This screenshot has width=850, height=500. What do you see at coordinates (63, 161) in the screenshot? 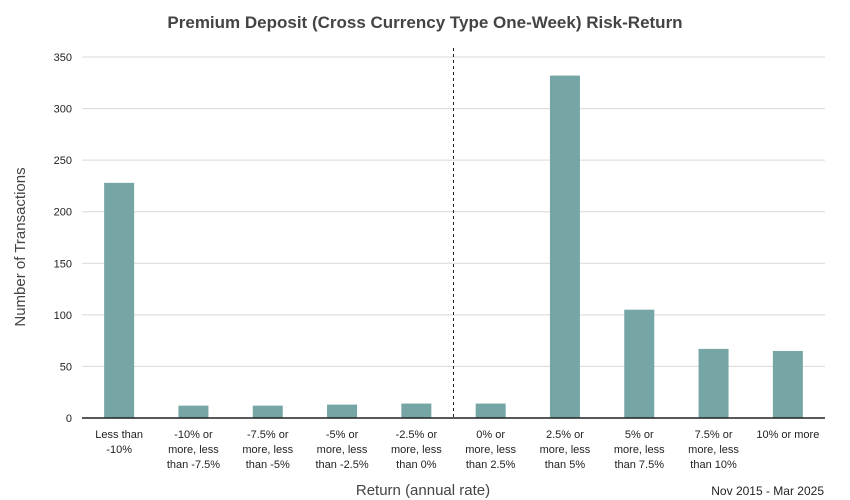
I see `y-tick-label: 250` at bounding box center [63, 161].